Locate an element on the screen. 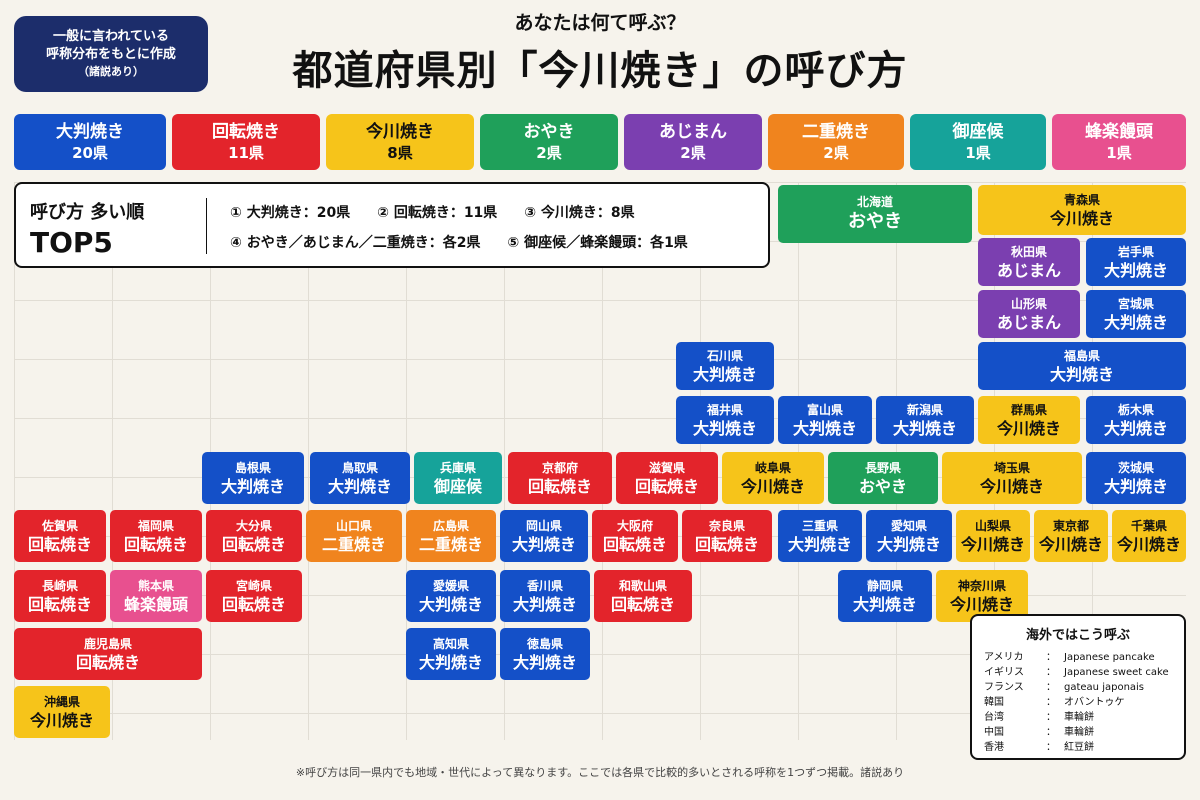  prefecture-tile: 茨城県 大判焼き is located at coordinates (1136, 478).